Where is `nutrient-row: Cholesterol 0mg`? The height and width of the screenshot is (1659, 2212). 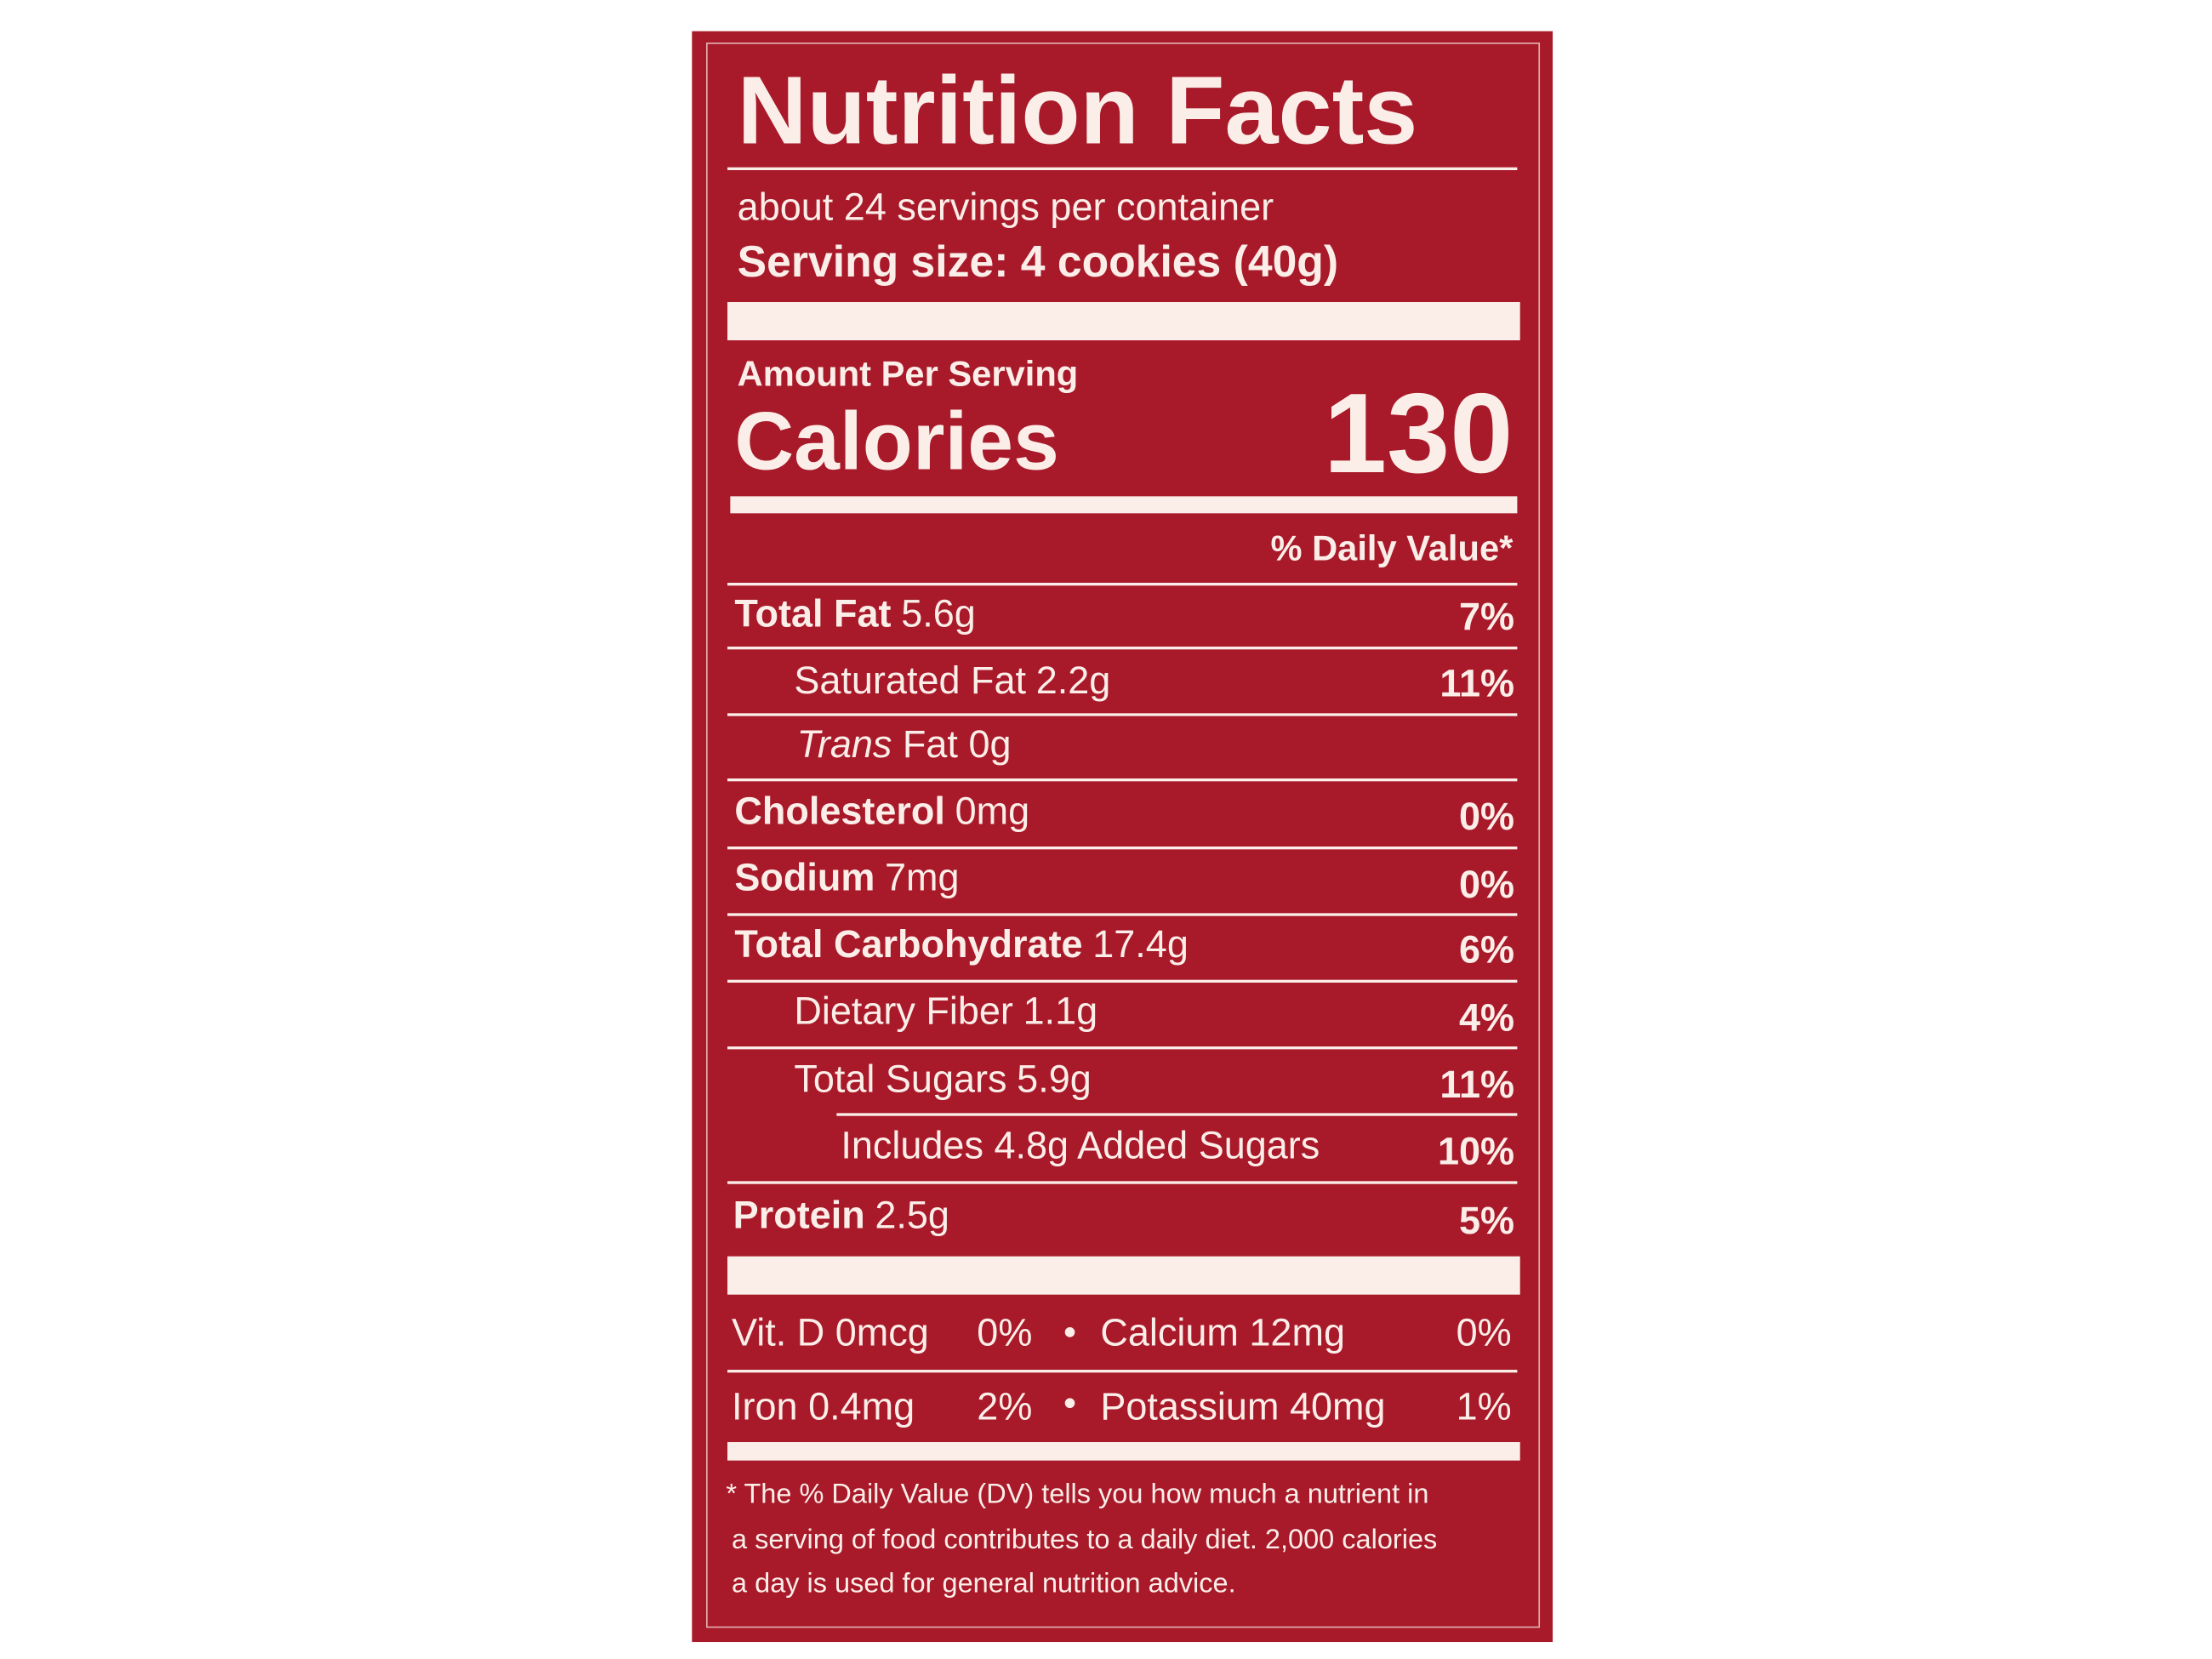
nutrient-row: Cholesterol 0mg is located at coordinates (882, 811).